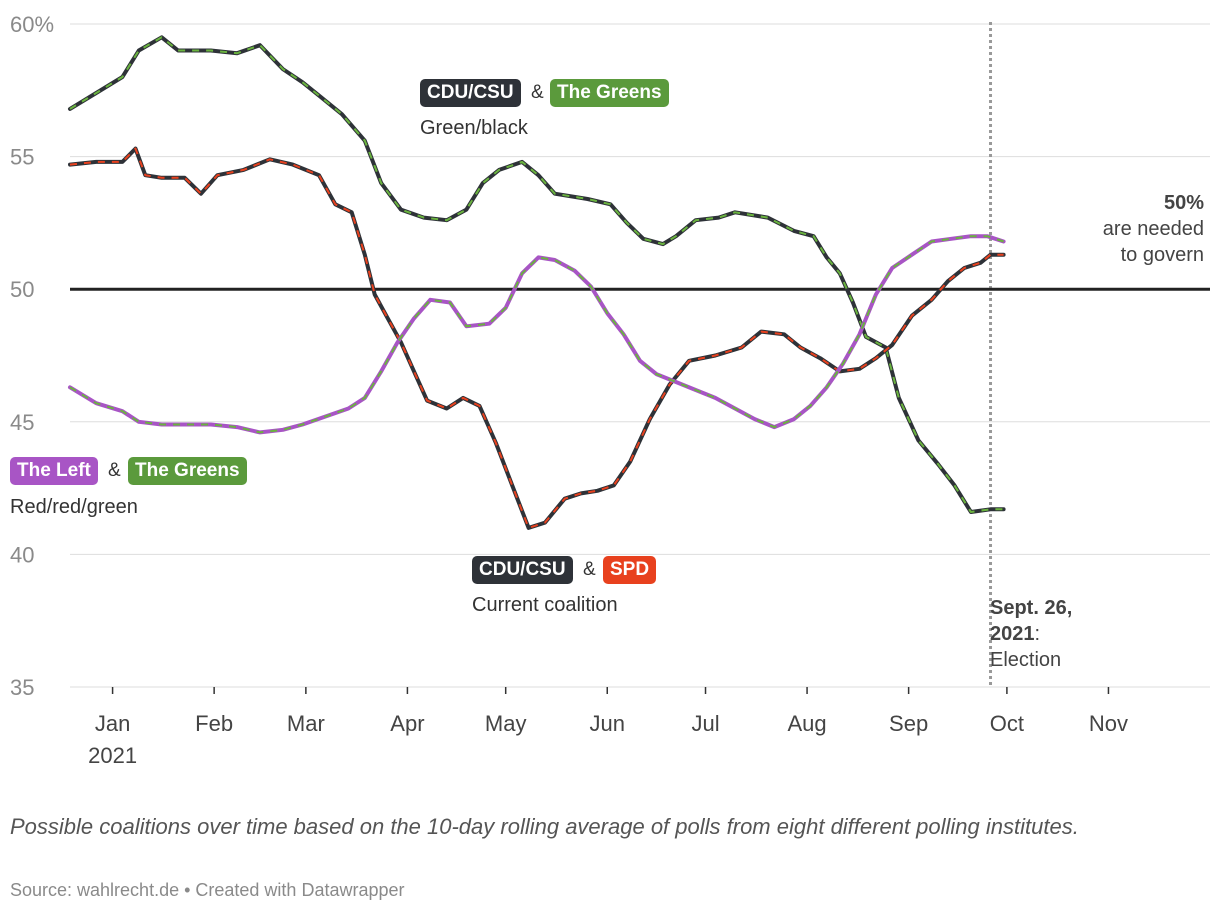  What do you see at coordinates (1026, 660) in the screenshot?
I see `election-label: Election` at bounding box center [1026, 660].